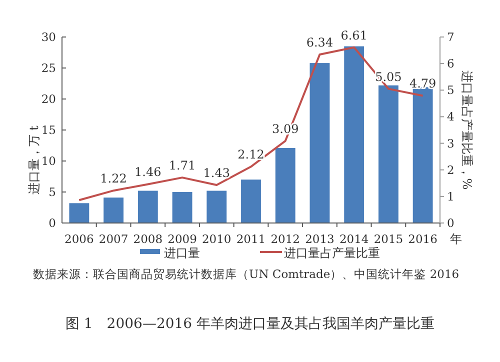  Describe the element at coordinates (48, 161) in the screenshot. I see `y-tick-label: 10` at that location.